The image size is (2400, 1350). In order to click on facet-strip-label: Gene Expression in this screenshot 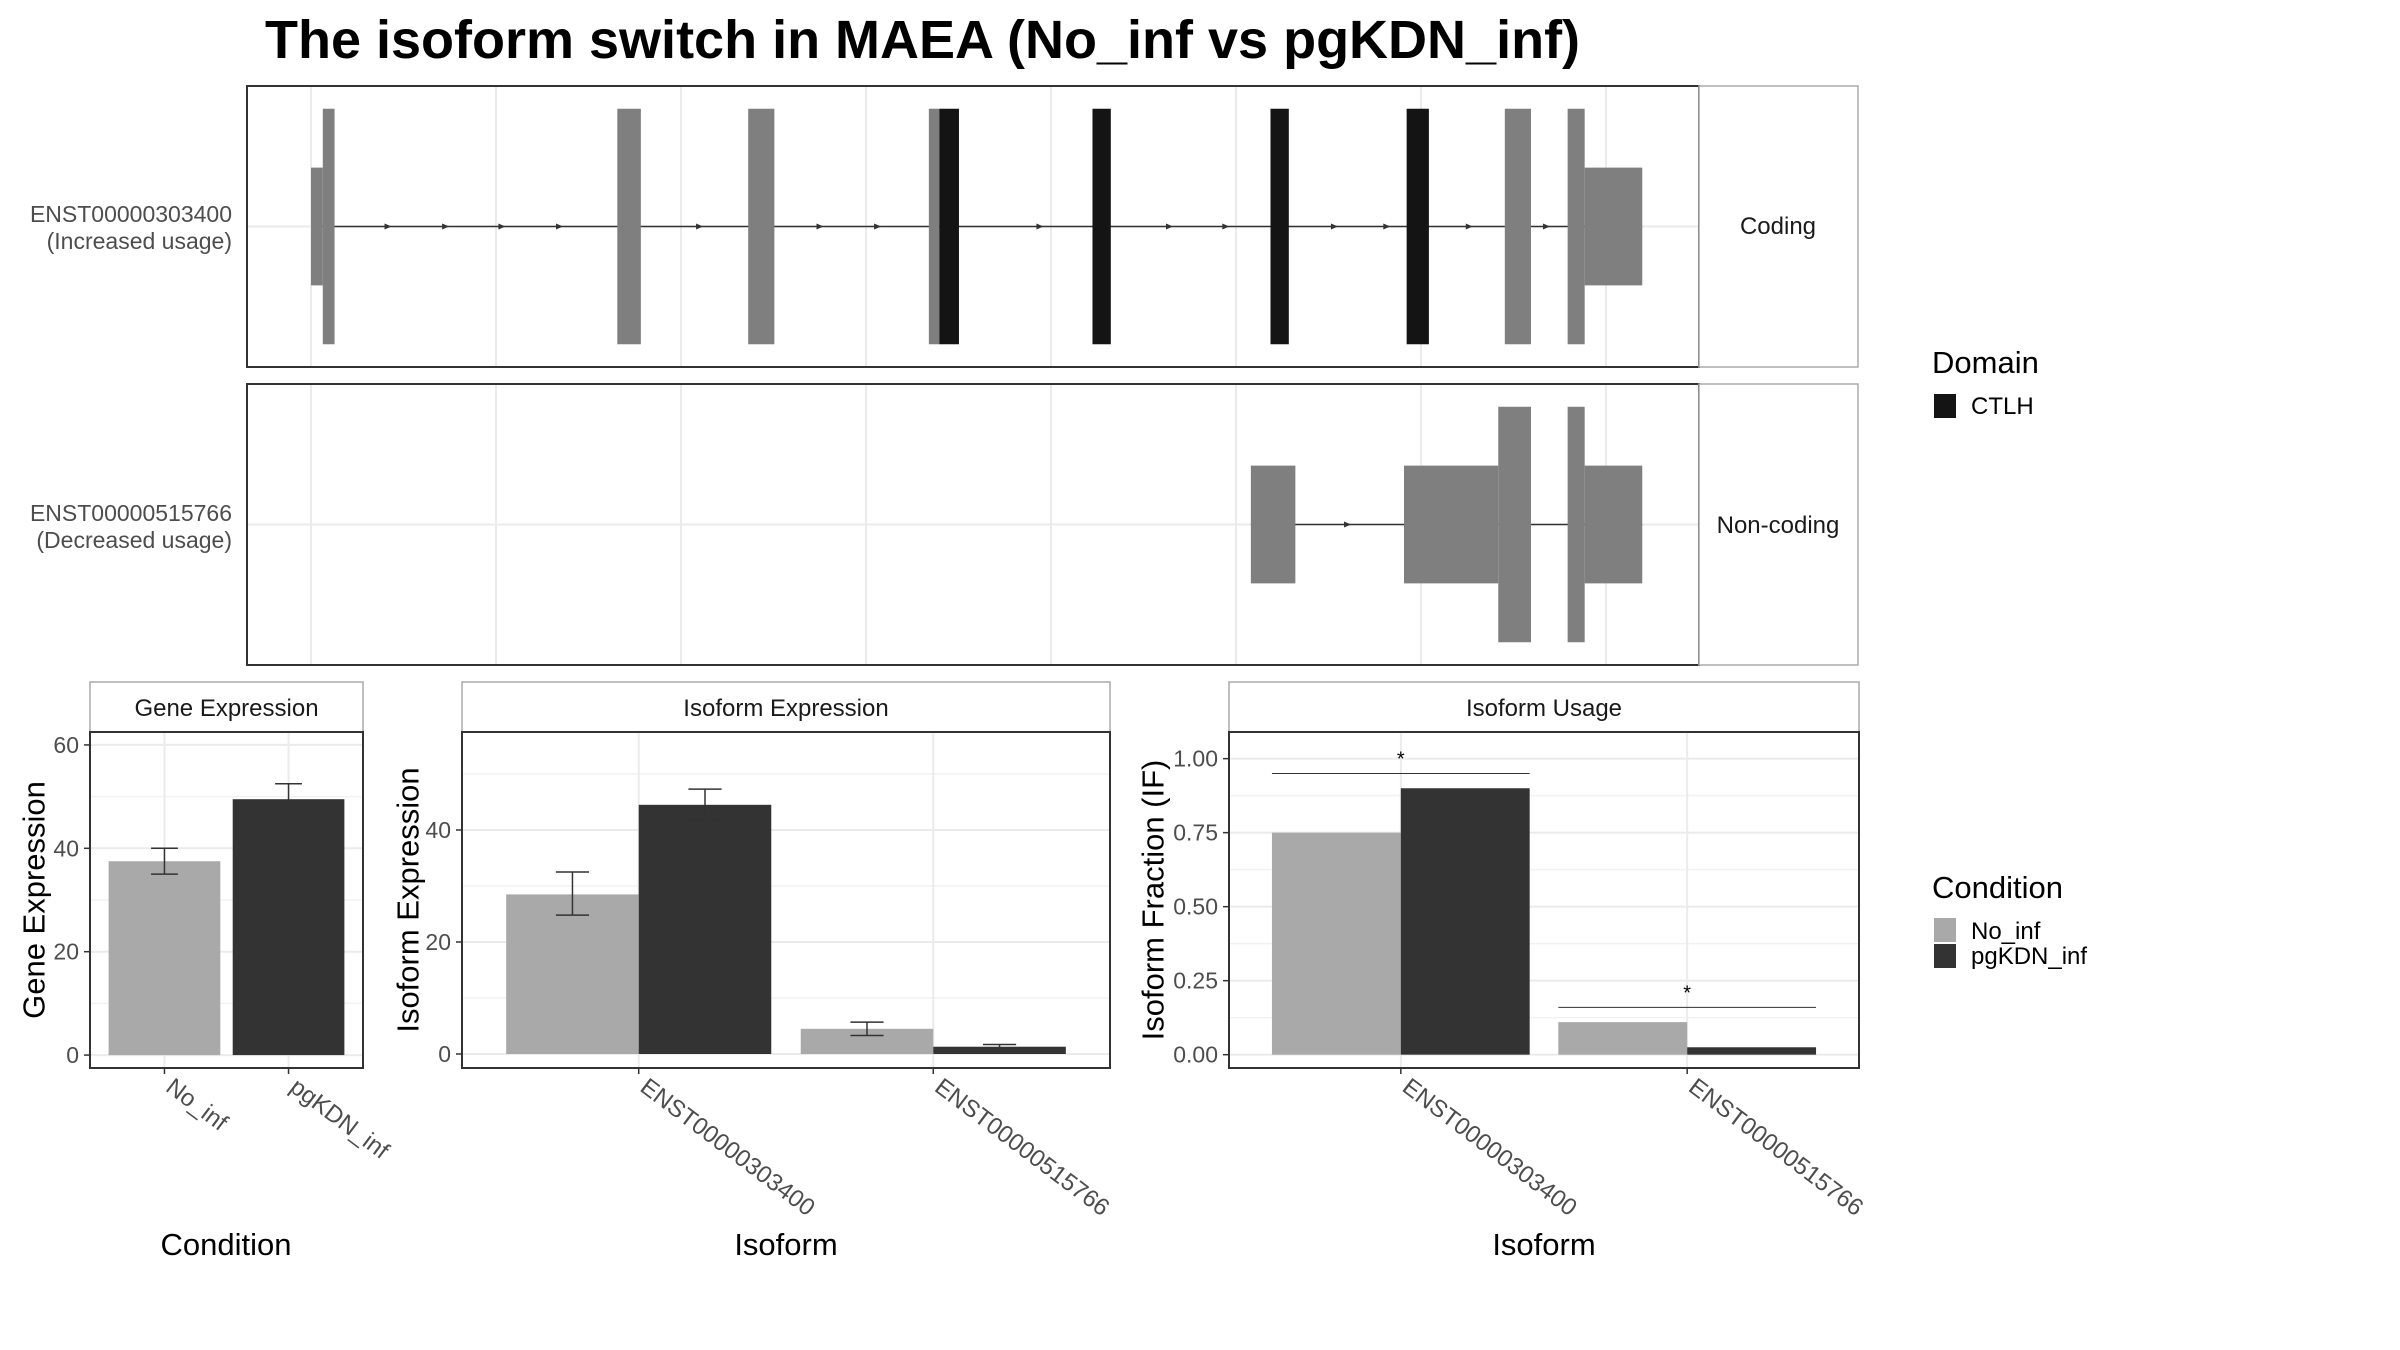, I will do `click(226, 708)`.